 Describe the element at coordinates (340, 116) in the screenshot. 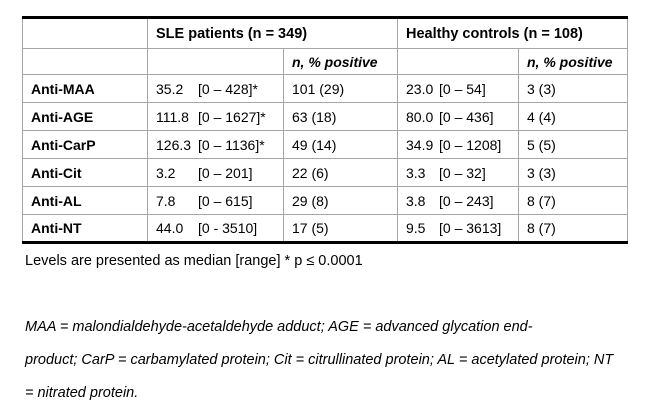

I see `sle-n-positive-cell: 63 (18)` at that location.